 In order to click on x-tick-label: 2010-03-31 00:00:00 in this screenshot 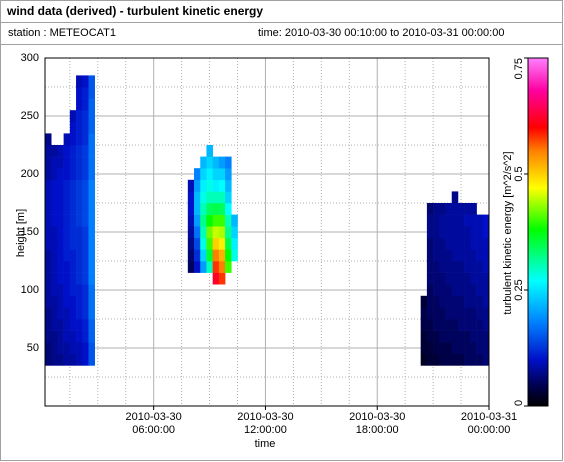, I will do `click(489, 423)`.